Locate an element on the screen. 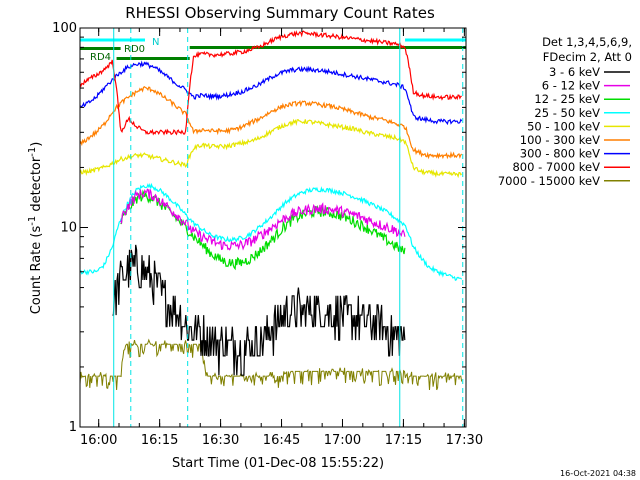 Image resolution: width=640 pixels, height=480 pixels. series-line-6-12-kev is located at coordinates (263, 219).